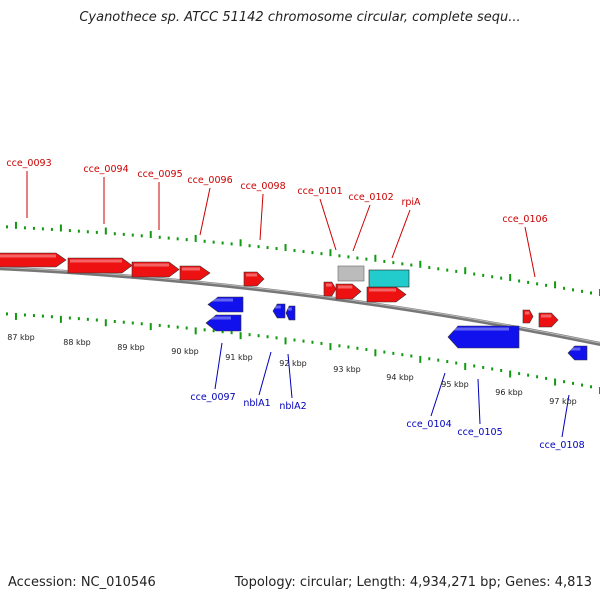 Image resolution: width=600 pixels, height=600 pixels. I want to click on label-cce_0096: cce_0096, so click(209, 180).